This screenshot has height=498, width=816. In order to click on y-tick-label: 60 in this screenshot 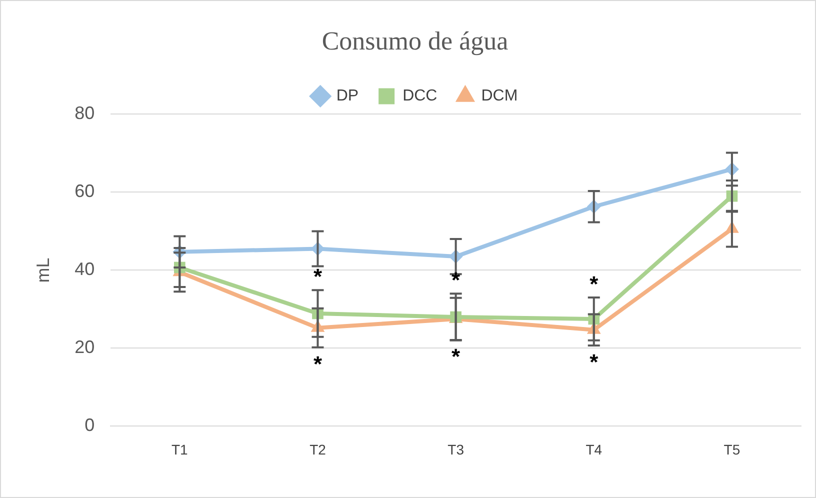, I will do `click(84, 191)`.